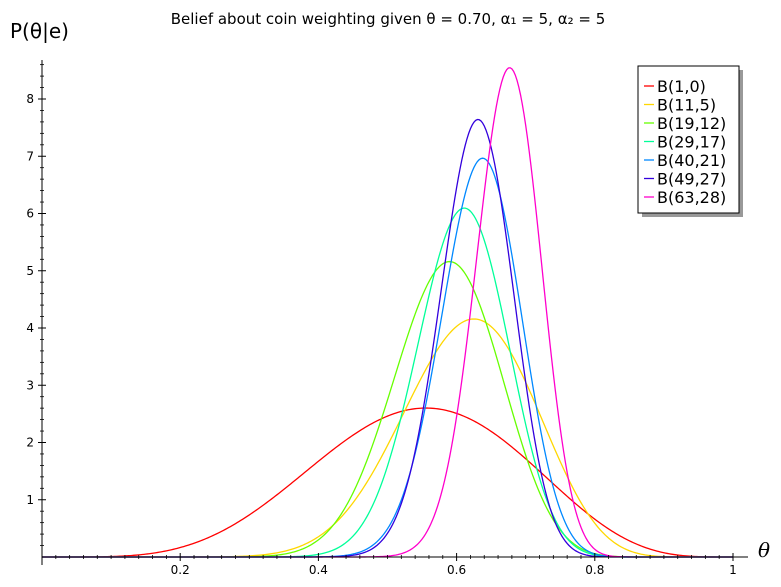  Describe the element at coordinates (396, 565) in the screenshot. I see `x-ticks: 0.2 0.4 0.6 0.8 1` at that location.